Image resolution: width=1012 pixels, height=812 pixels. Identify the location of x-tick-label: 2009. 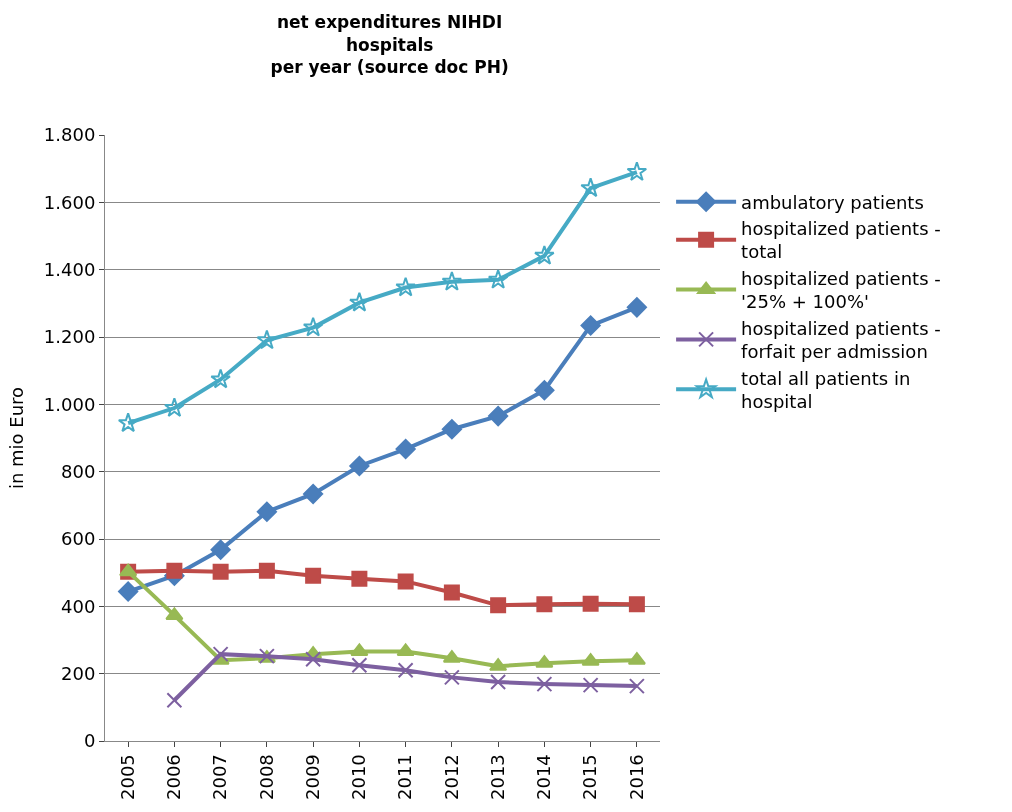
(312, 777).